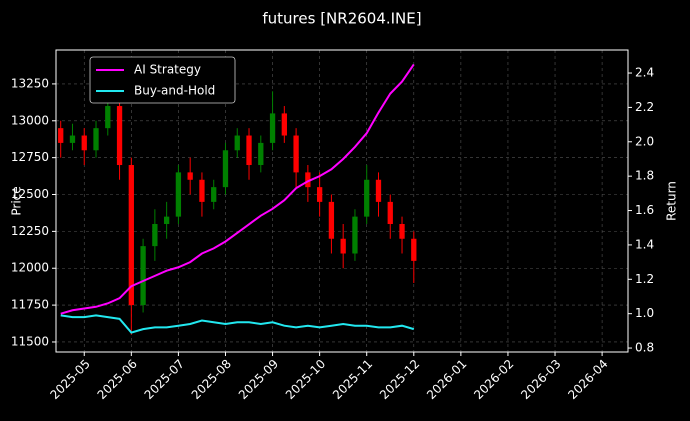  What do you see at coordinates (644, 141) in the screenshot?
I see `y2-tick-label: 2.0` at bounding box center [644, 141].